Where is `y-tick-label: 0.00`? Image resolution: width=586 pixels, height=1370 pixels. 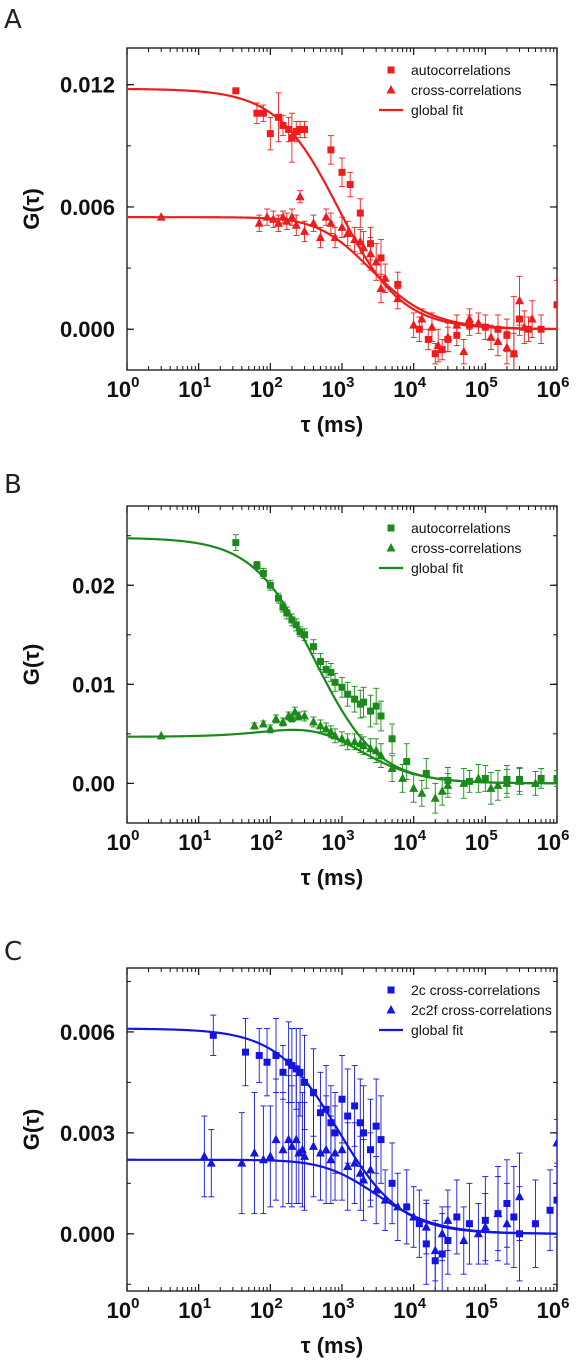 y-tick-label: 0.00 is located at coordinates (93, 783).